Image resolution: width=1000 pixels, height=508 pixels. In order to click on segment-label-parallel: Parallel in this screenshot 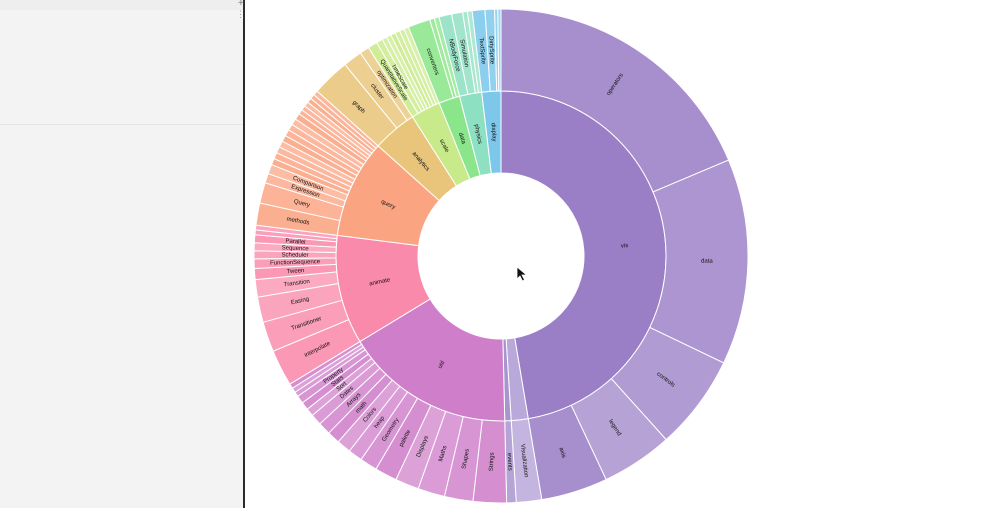, I will do `click(295, 241)`.